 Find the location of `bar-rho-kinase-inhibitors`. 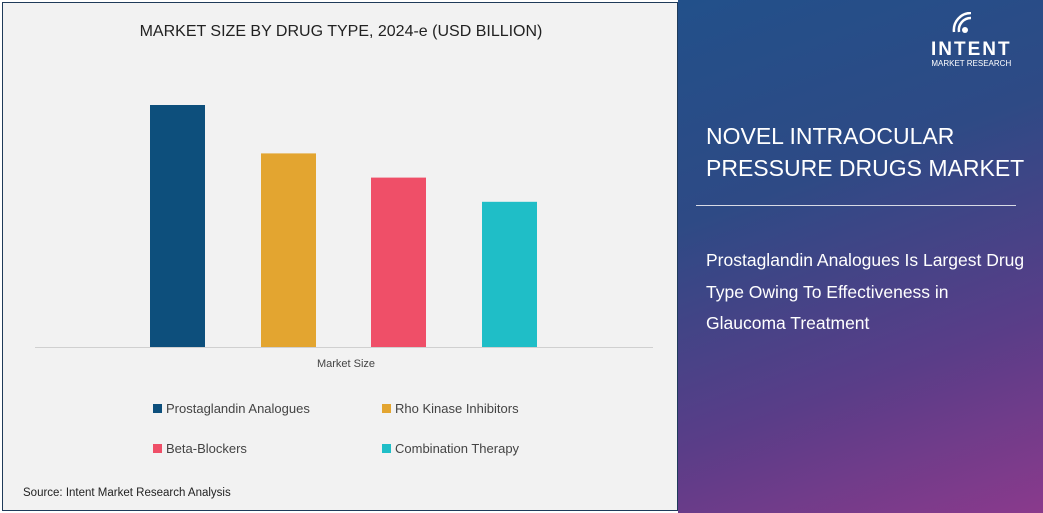

bar-rho-kinase-inhibitors is located at coordinates (288, 250).